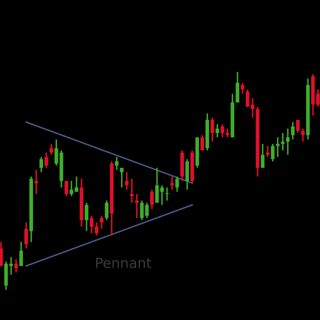  Describe the element at coordinates (124, 263) in the screenshot. I see `annotation: Pennant` at that location.